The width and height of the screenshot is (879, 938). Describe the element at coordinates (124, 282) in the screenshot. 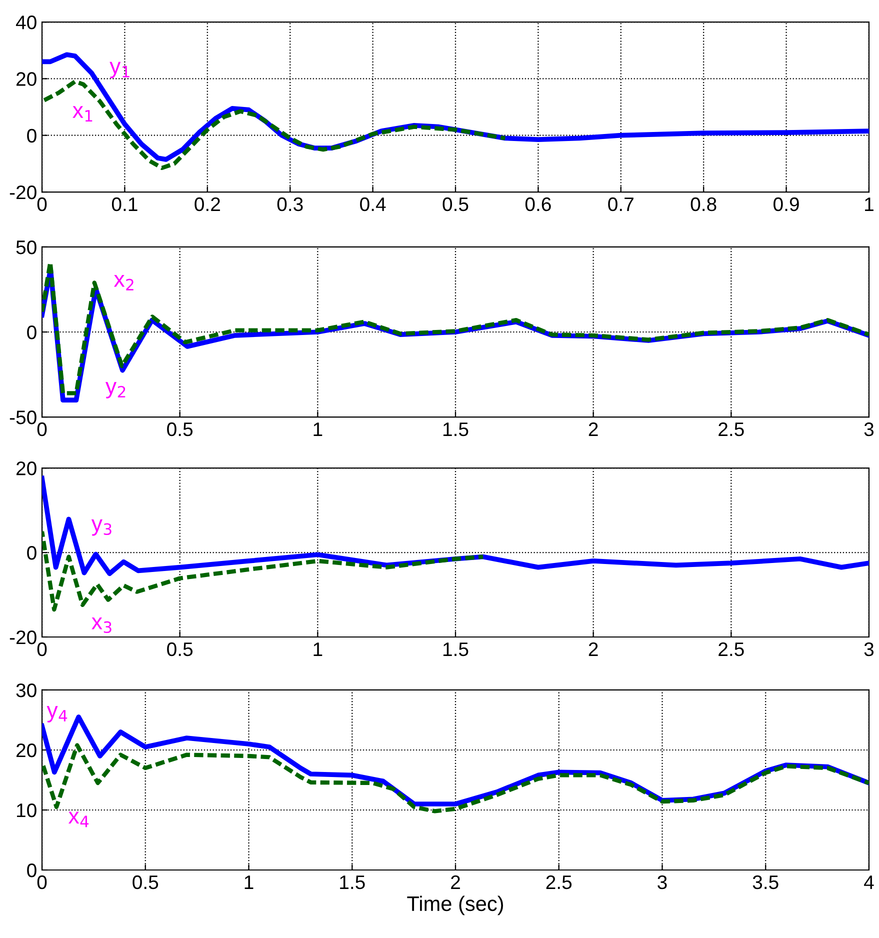

I see `annotation: x$_{2}$` at that location.